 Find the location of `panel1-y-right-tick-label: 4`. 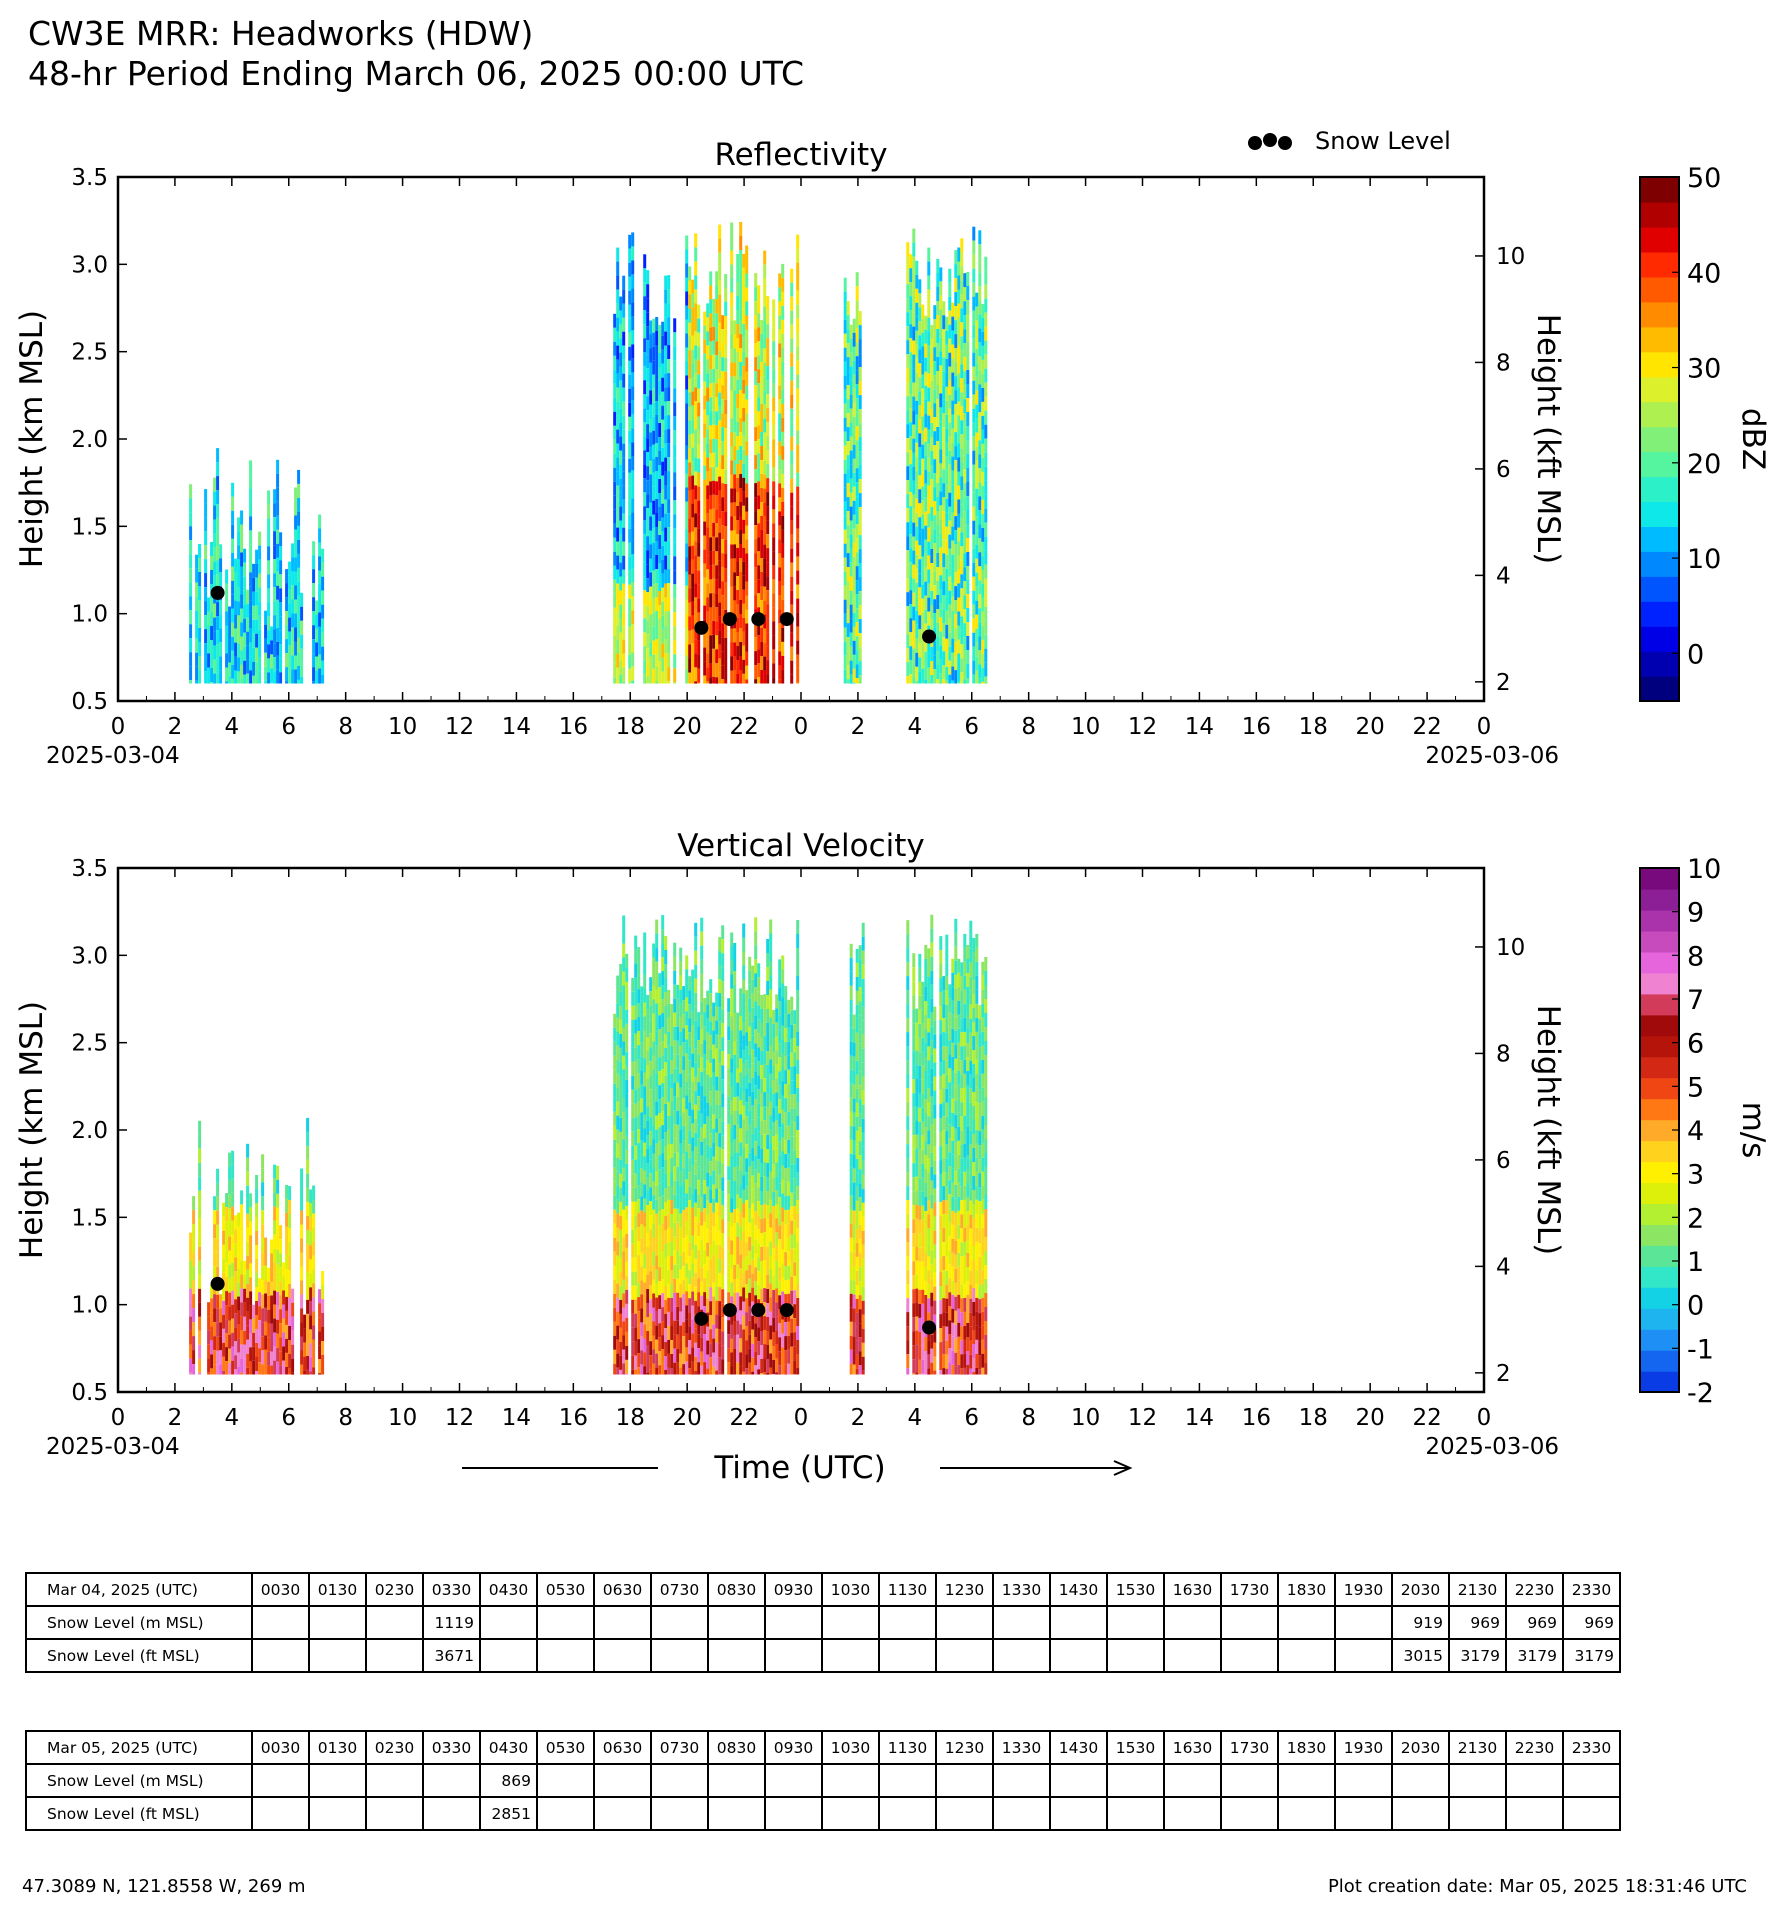

panel1-y-right-tick-label: 4 is located at coordinates (1503, 576).